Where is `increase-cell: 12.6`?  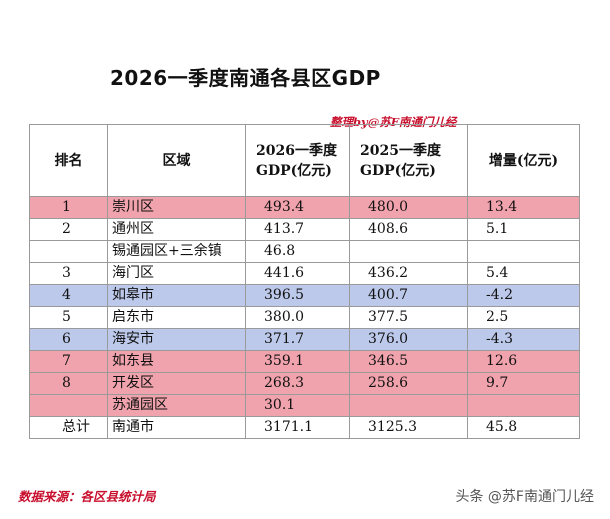 increase-cell: 12.6 is located at coordinates (523, 361).